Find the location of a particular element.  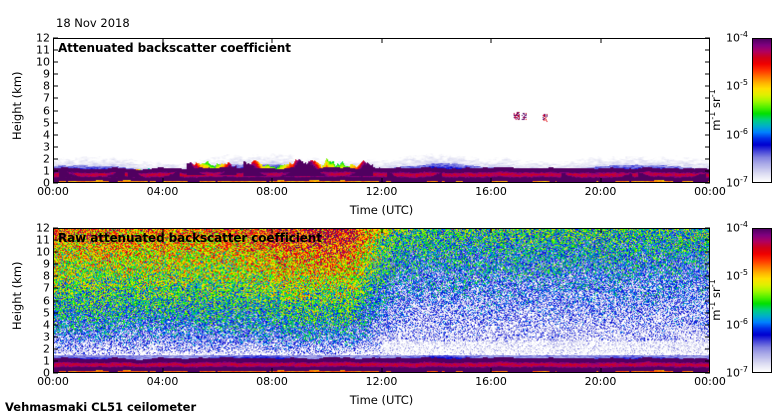

y-axis-label-panel-1: Height (km) is located at coordinates (17, 295).